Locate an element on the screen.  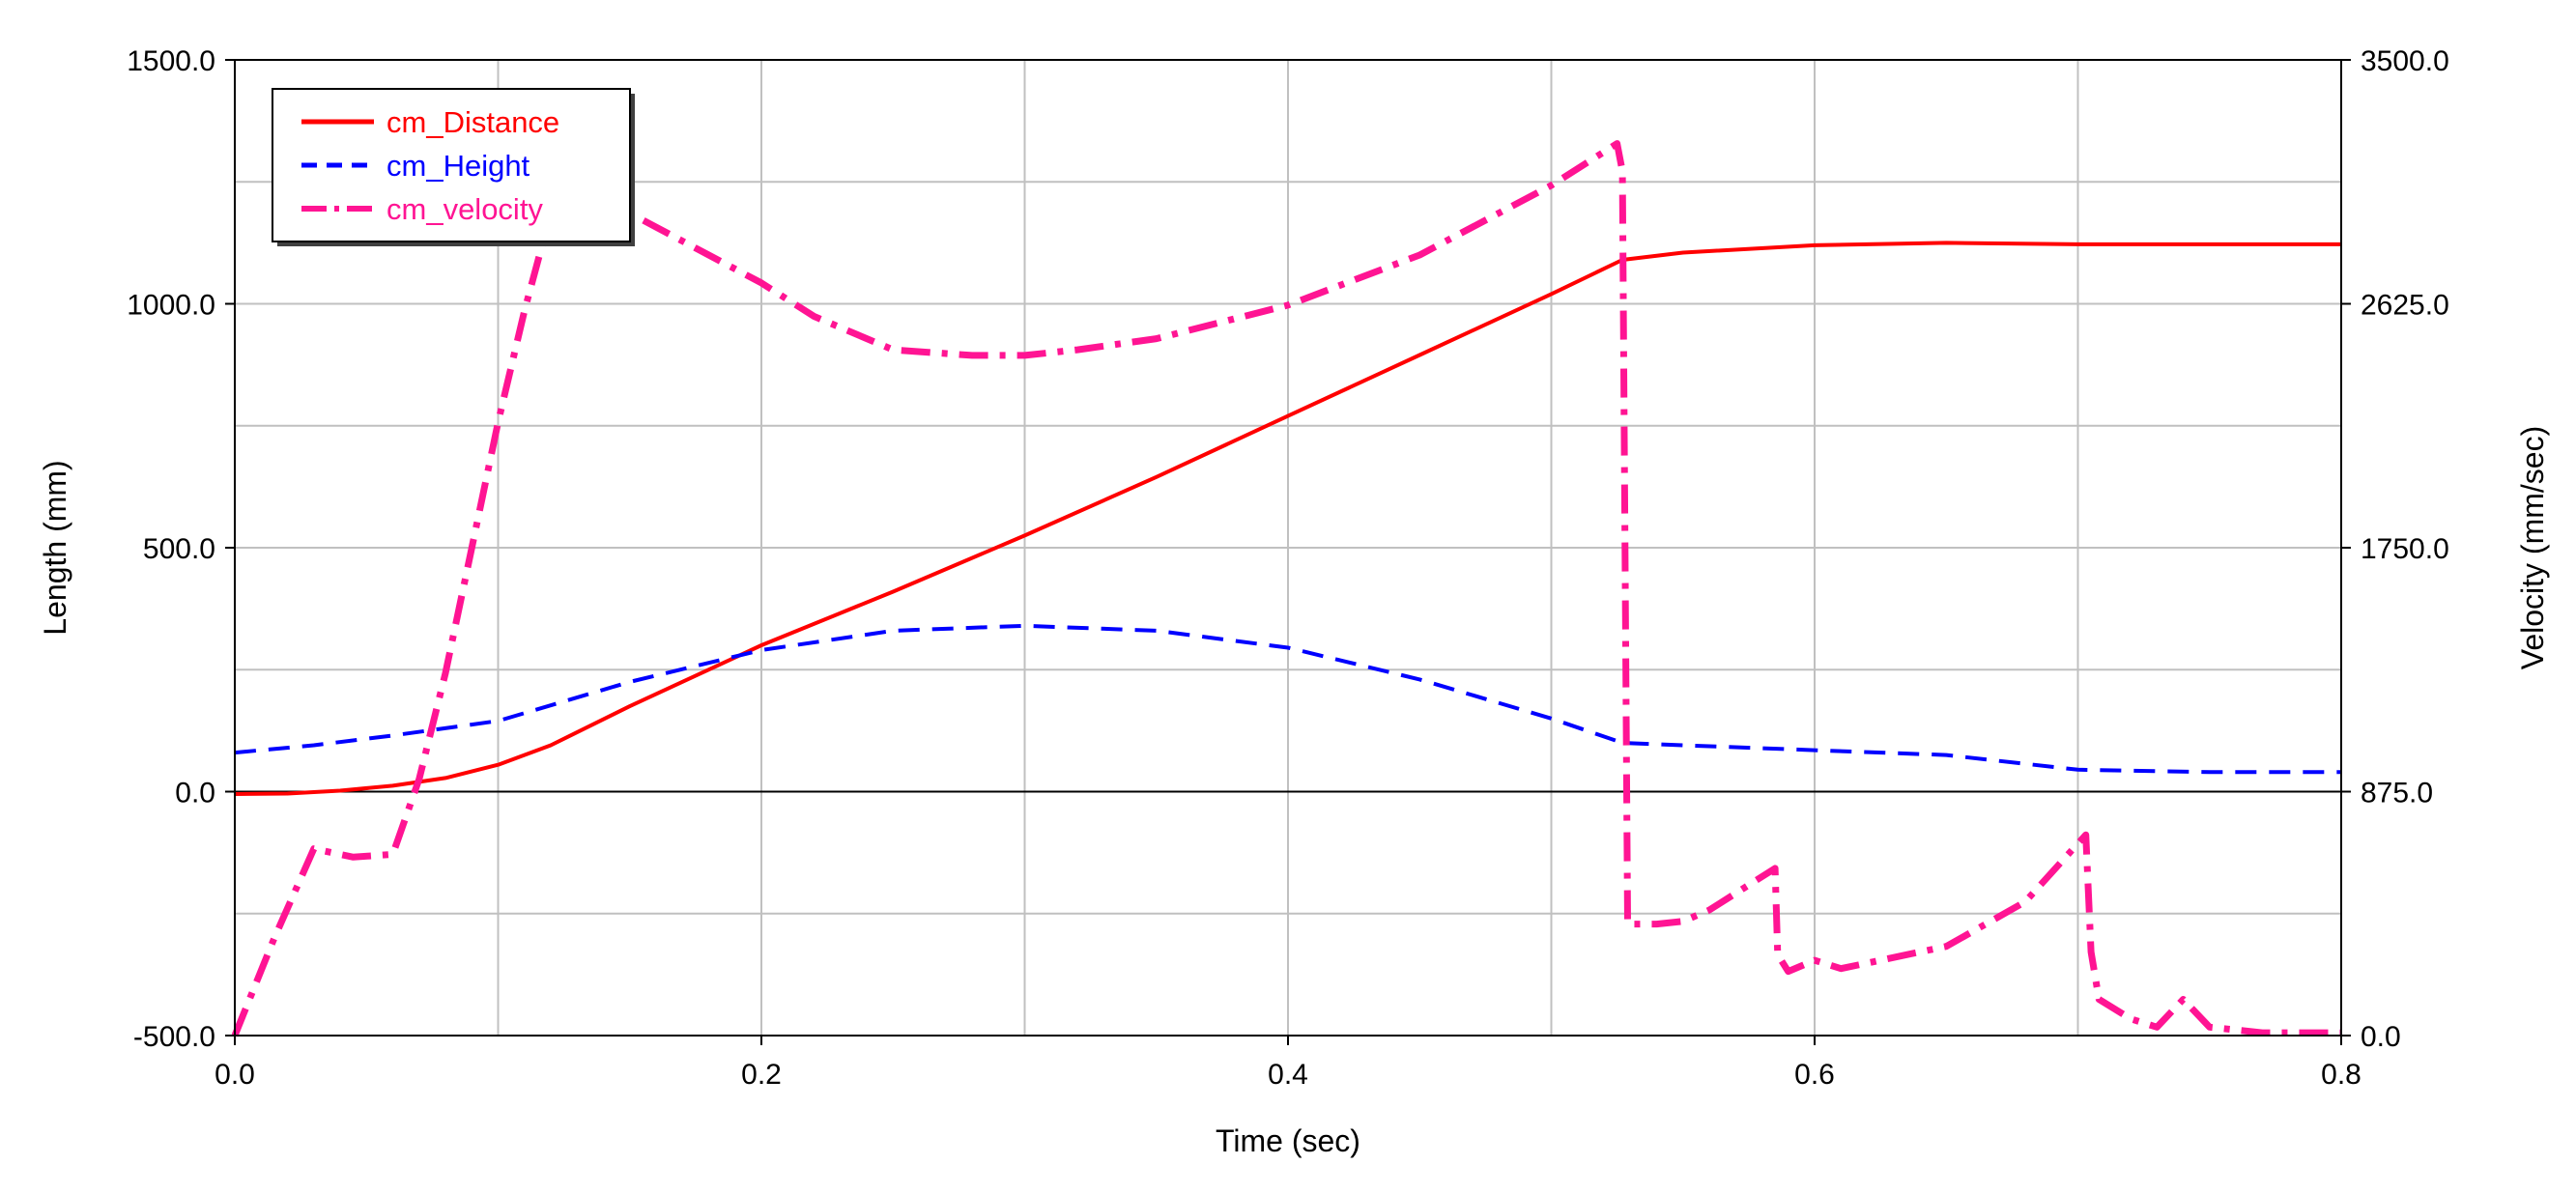
y2-tick-label: 3500.0 is located at coordinates (2405, 61).